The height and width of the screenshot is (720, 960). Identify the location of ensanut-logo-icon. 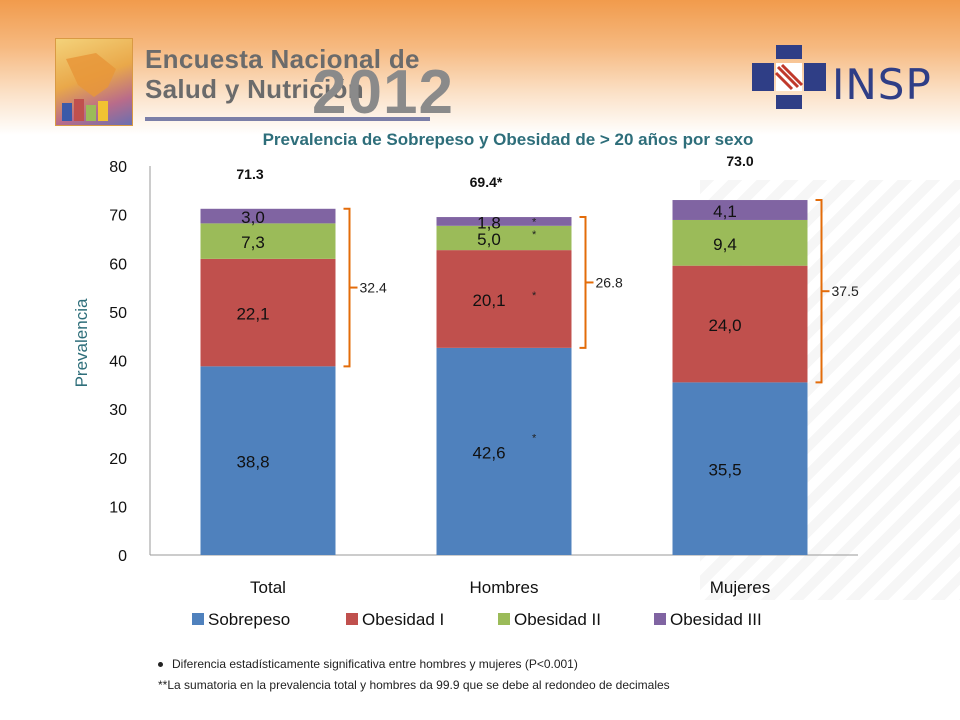
(94, 82).